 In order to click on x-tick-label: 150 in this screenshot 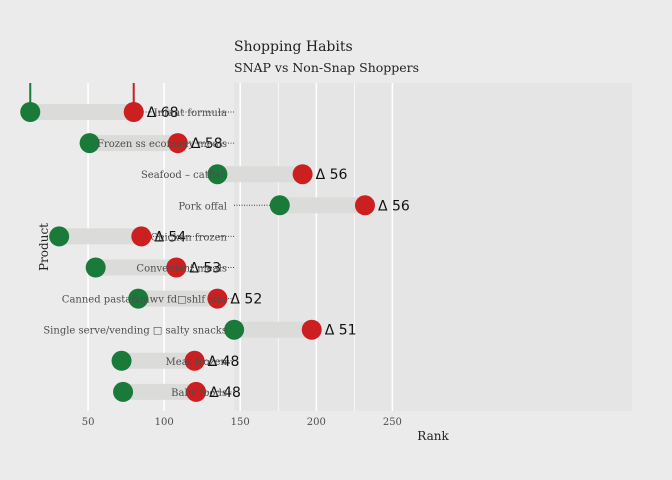, I will do `click(240, 422)`.